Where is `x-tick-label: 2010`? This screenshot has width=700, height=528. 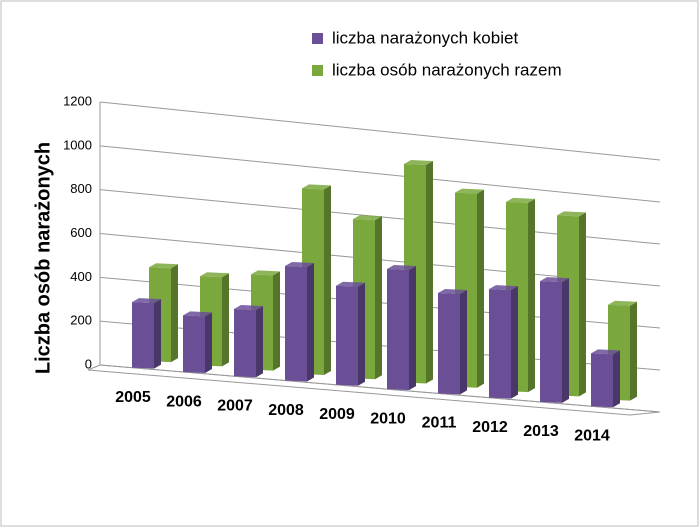
x-tick-label: 2010 is located at coordinates (388, 418).